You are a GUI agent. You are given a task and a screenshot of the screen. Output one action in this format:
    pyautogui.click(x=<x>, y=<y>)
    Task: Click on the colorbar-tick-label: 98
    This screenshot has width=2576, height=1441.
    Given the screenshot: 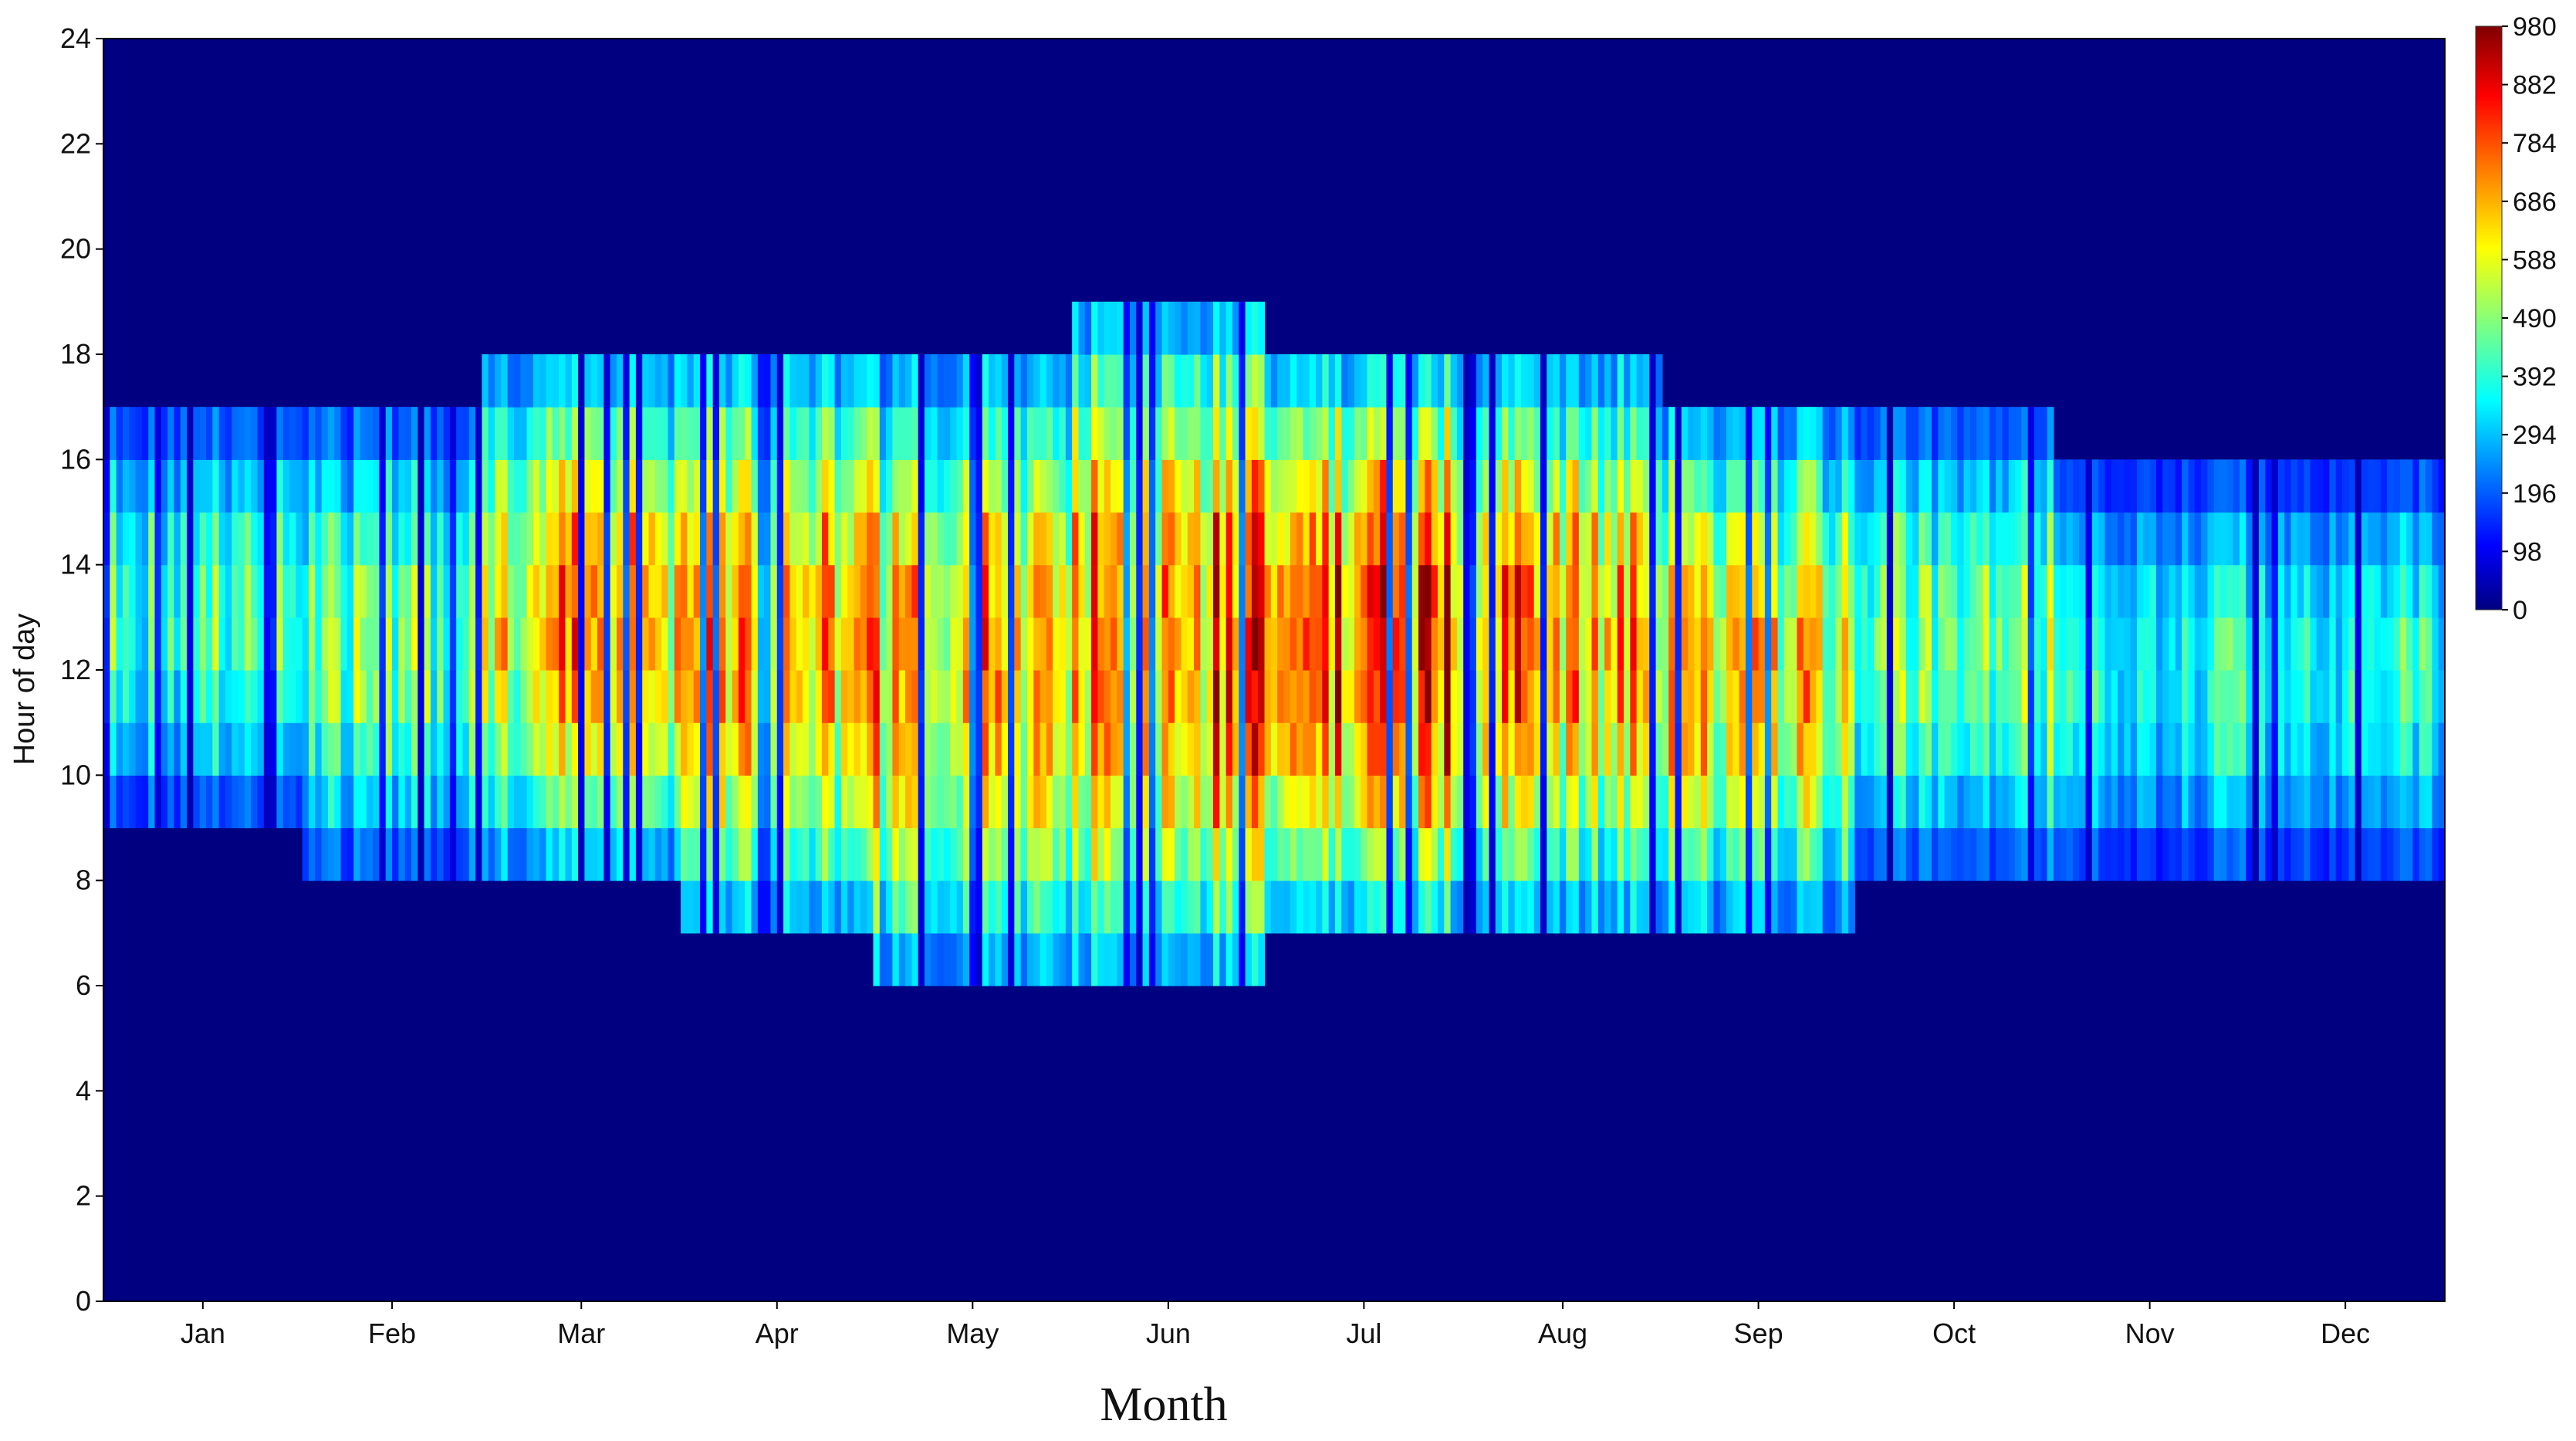 What is the action you would take?
    pyautogui.click(x=2527, y=552)
    